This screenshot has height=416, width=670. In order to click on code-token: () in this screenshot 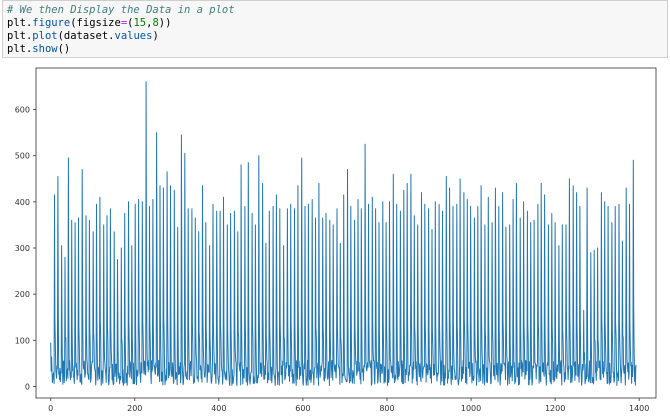, I will do `click(64, 49)`.